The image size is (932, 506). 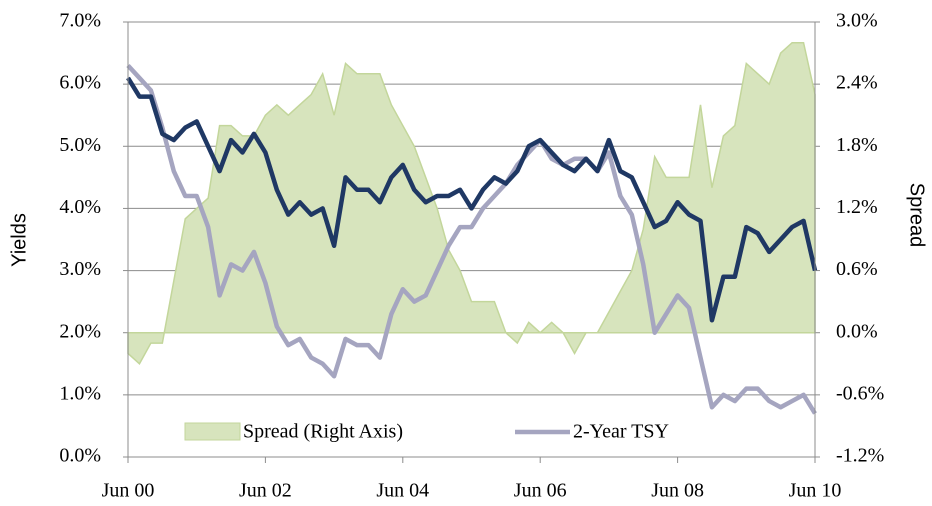 What do you see at coordinates (80, 21) in the screenshot?
I see `y-tick-label: 7.0%` at bounding box center [80, 21].